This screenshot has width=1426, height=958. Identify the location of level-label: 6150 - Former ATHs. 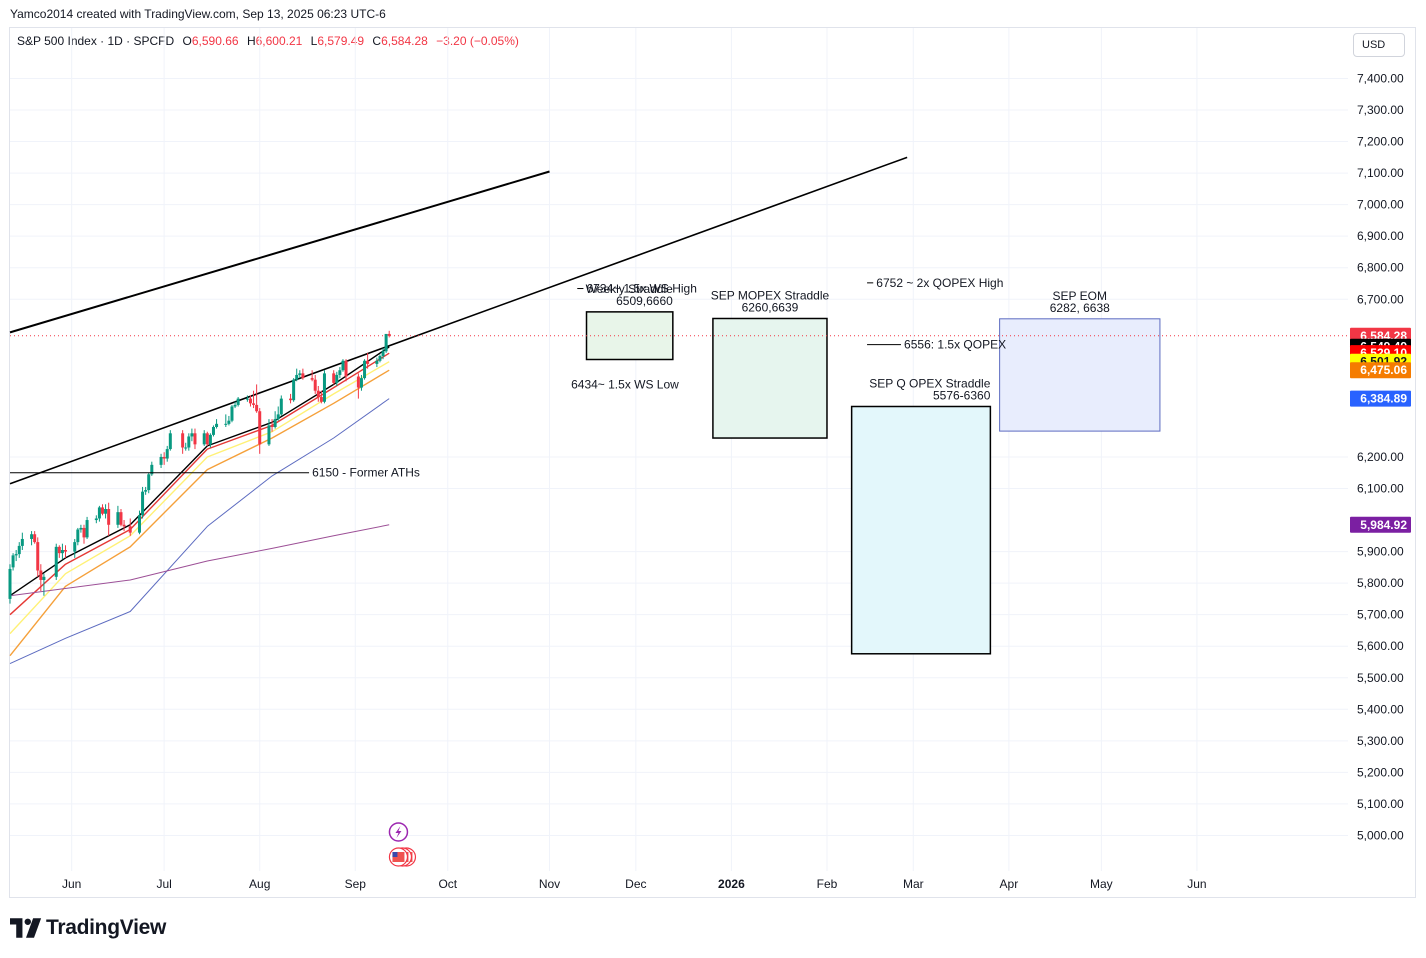
(366, 473).